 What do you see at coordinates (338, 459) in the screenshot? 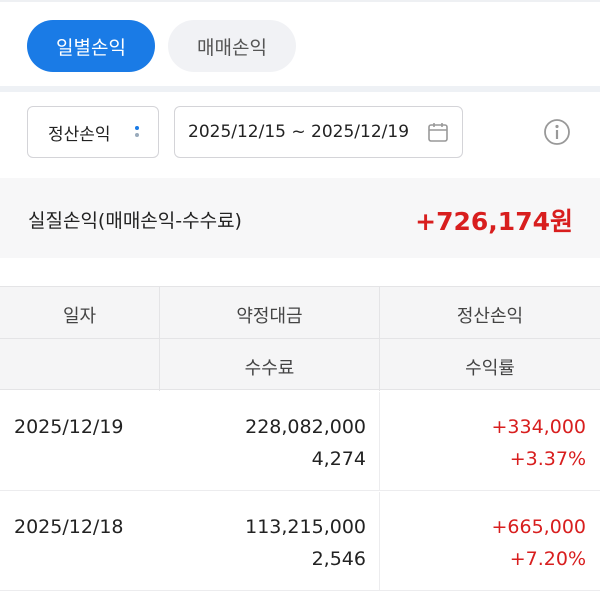
I see `fee-cell: 4,274` at bounding box center [338, 459].